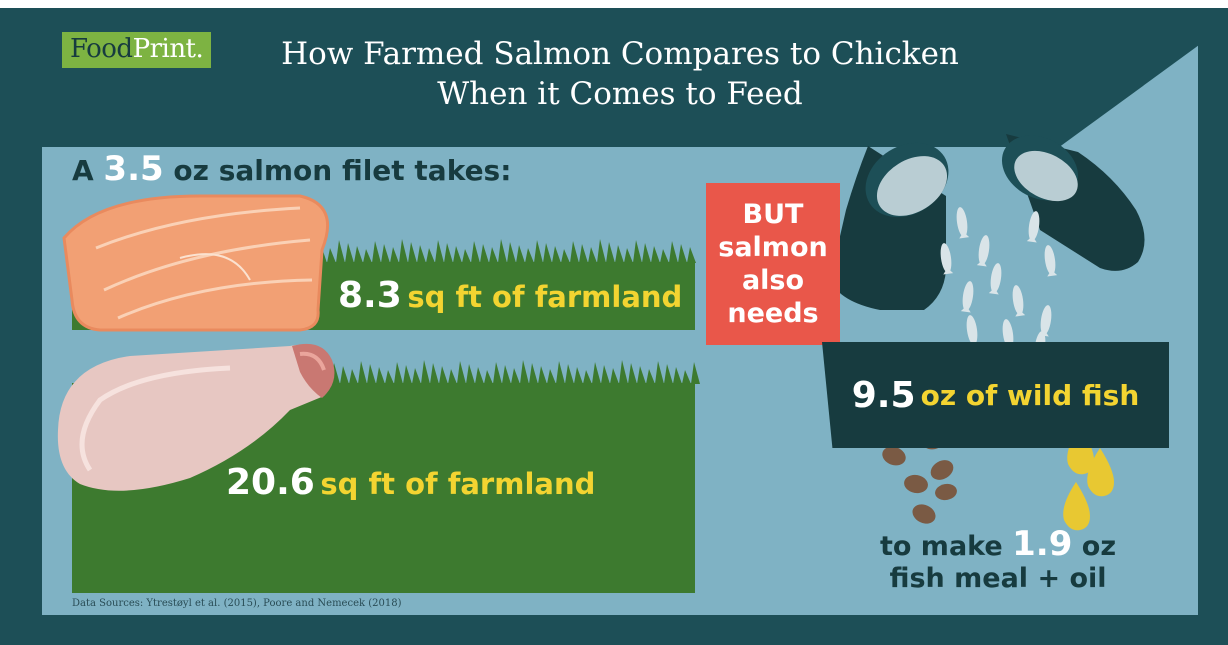 Image resolution: width=1228 pixels, height=645 pixels. What do you see at coordinates (168, 49) in the screenshot?
I see `logo-print: Print.` at bounding box center [168, 49].